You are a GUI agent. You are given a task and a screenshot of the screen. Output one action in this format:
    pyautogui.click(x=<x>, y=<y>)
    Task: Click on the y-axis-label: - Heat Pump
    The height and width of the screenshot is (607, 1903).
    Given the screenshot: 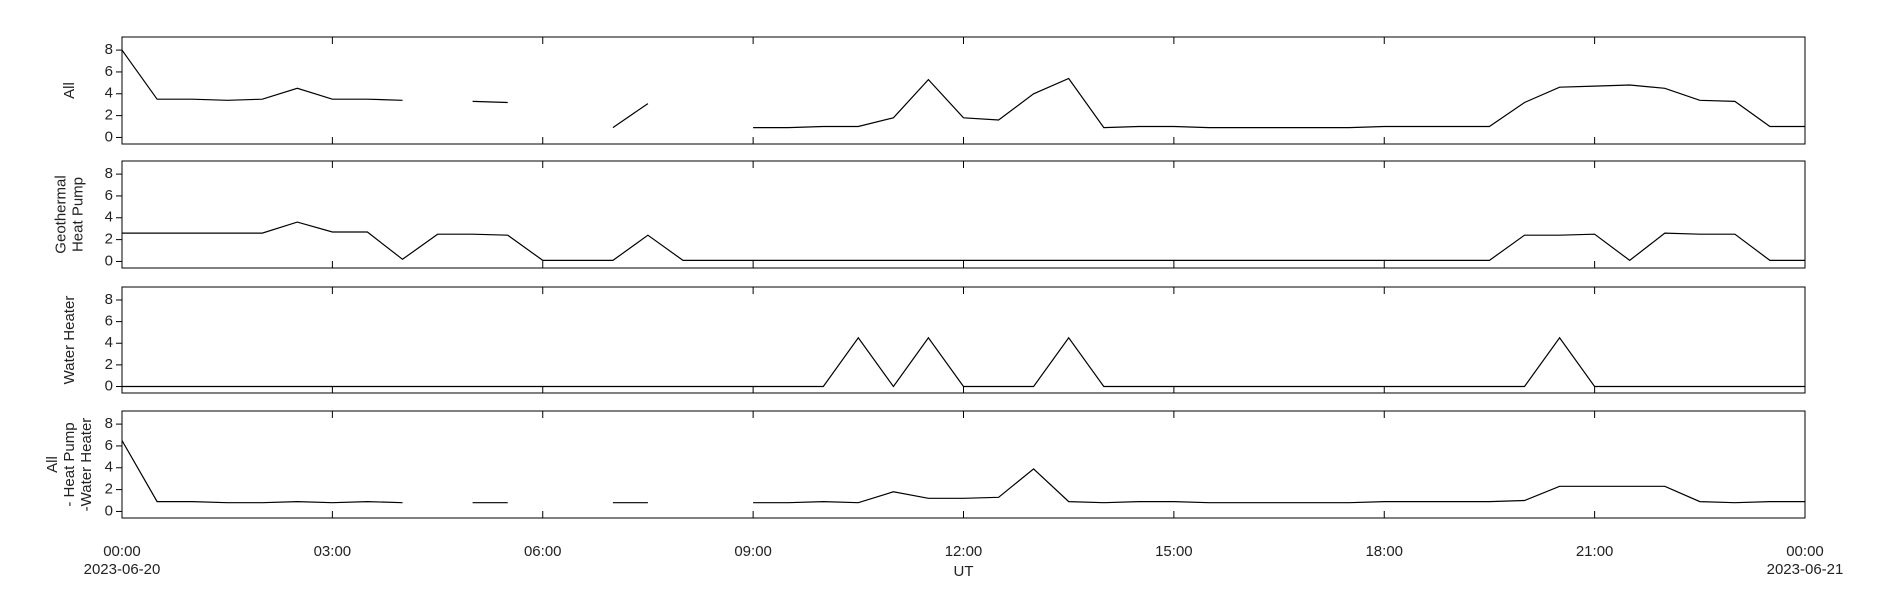 What is the action you would take?
    pyautogui.click(x=69, y=464)
    